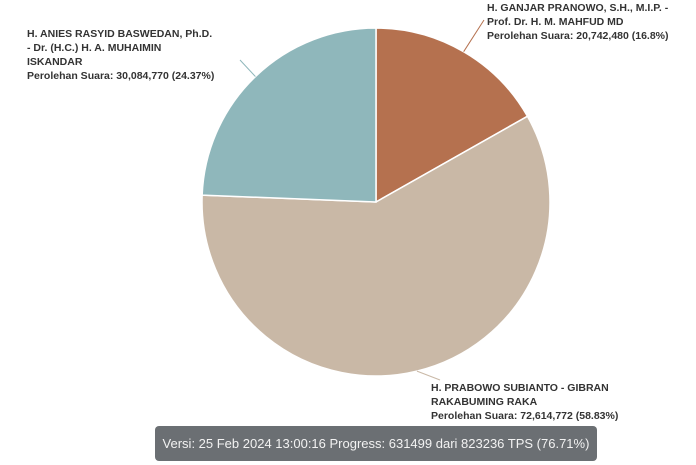  I want to click on slice-label-name-line: RAKABUMING RAKA, so click(484, 402).